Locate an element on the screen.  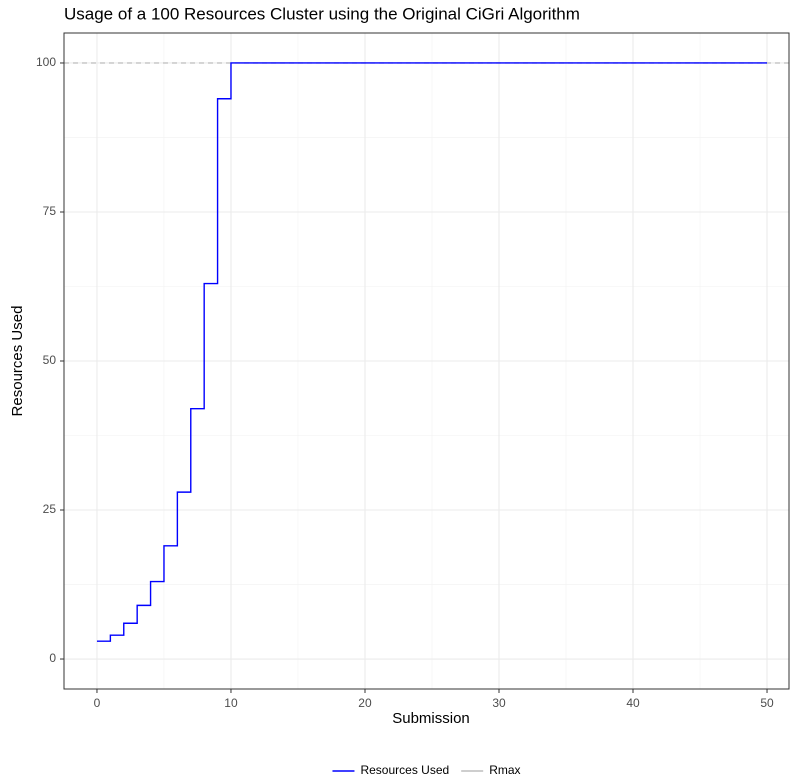
x-tick-label: 20 is located at coordinates (365, 703).